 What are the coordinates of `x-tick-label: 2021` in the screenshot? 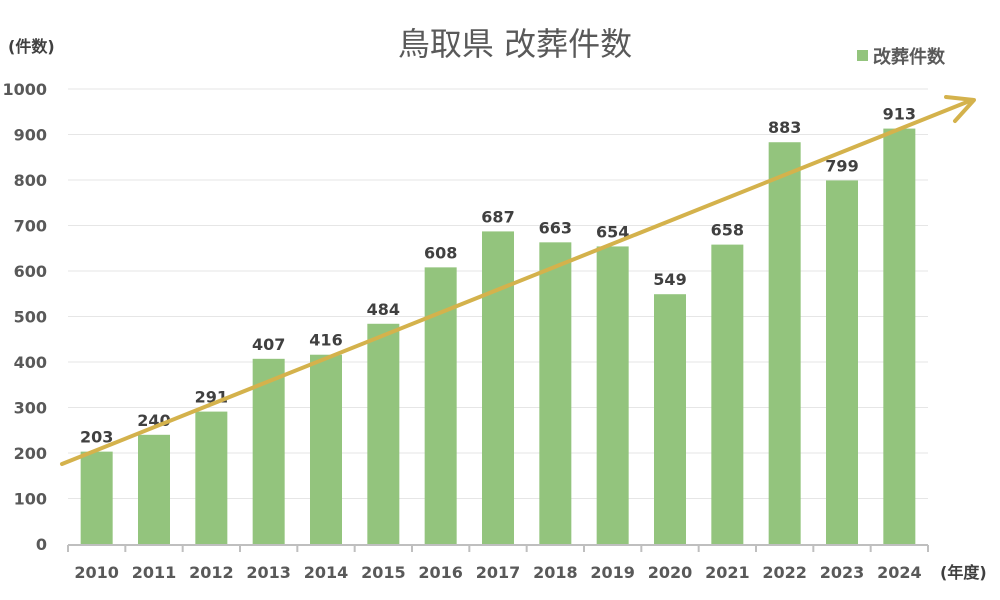 It's located at (727, 572).